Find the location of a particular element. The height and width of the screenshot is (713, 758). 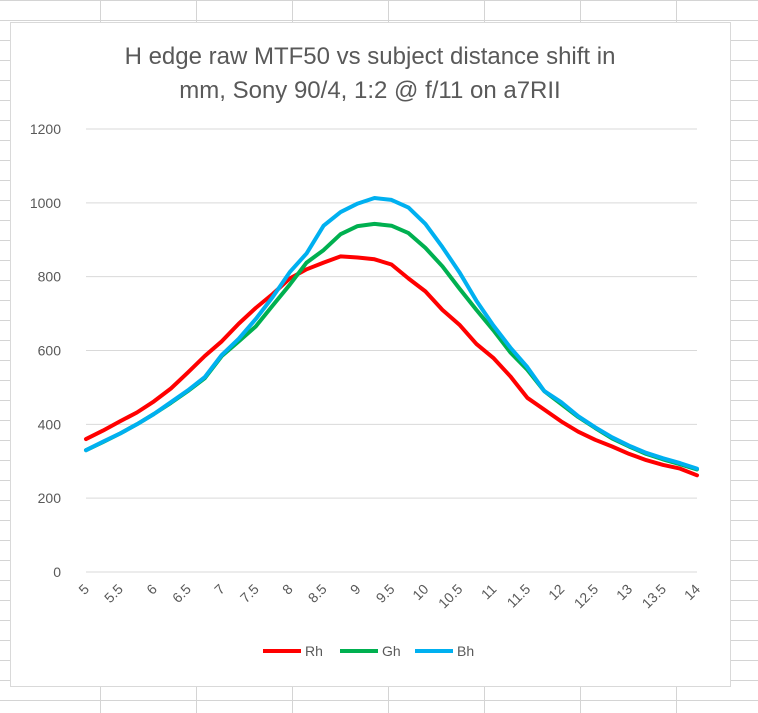

x-tick-label-13.5: 13.5 is located at coordinates (654, 596).